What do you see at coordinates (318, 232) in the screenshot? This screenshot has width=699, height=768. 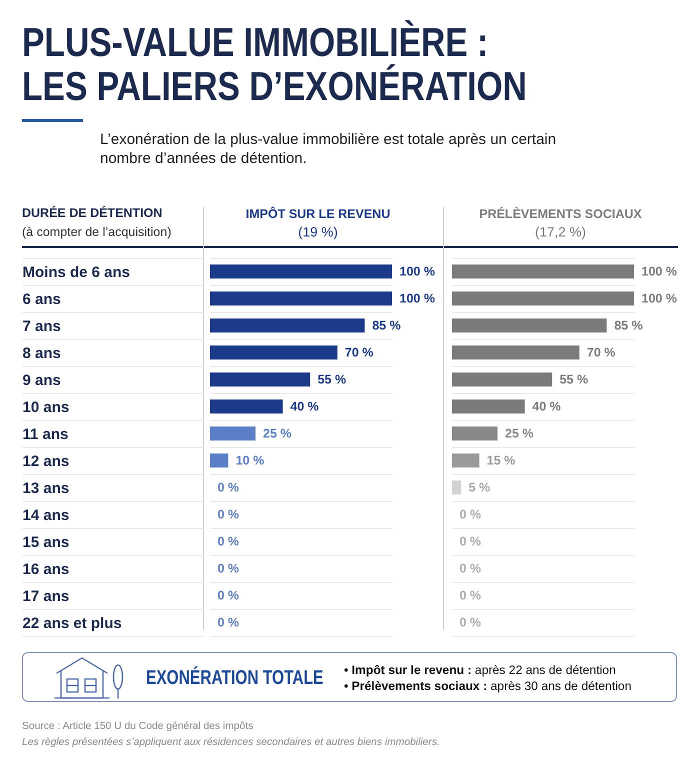 I see `chart-subtitle: (19 %)` at bounding box center [318, 232].